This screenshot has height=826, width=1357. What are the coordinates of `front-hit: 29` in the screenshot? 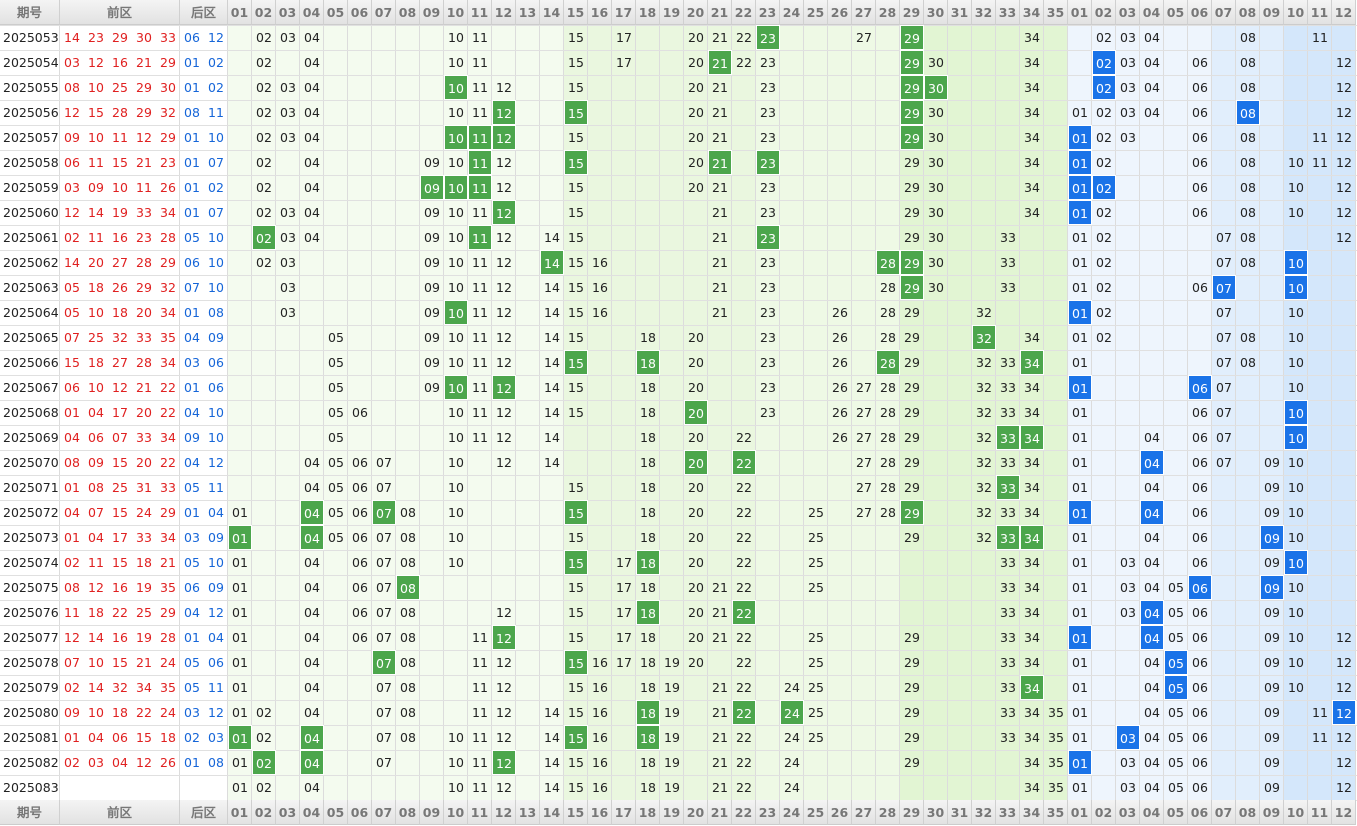 It's located at (912, 512).